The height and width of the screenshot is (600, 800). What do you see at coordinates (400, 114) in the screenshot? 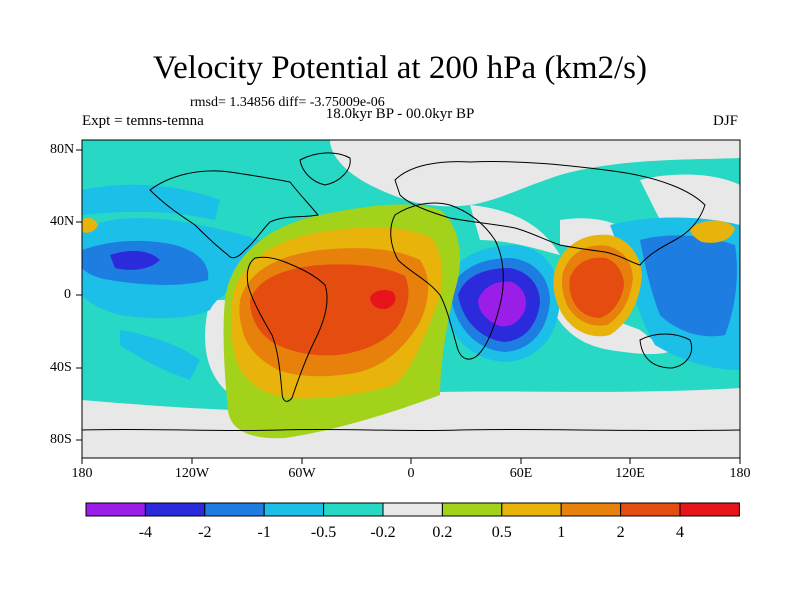
I see `period-line: 18.0kyr BP - 00.0kyr BP` at bounding box center [400, 114].